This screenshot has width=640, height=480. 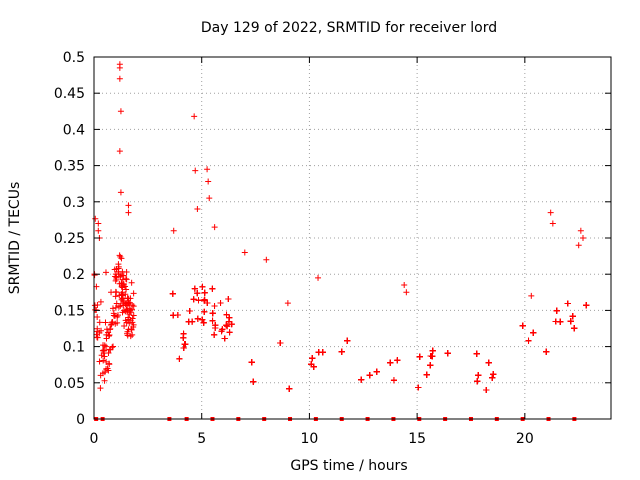 What do you see at coordinates (69, 239) in the screenshot?
I see `y-tick-label: 0.25` at bounding box center [69, 239].